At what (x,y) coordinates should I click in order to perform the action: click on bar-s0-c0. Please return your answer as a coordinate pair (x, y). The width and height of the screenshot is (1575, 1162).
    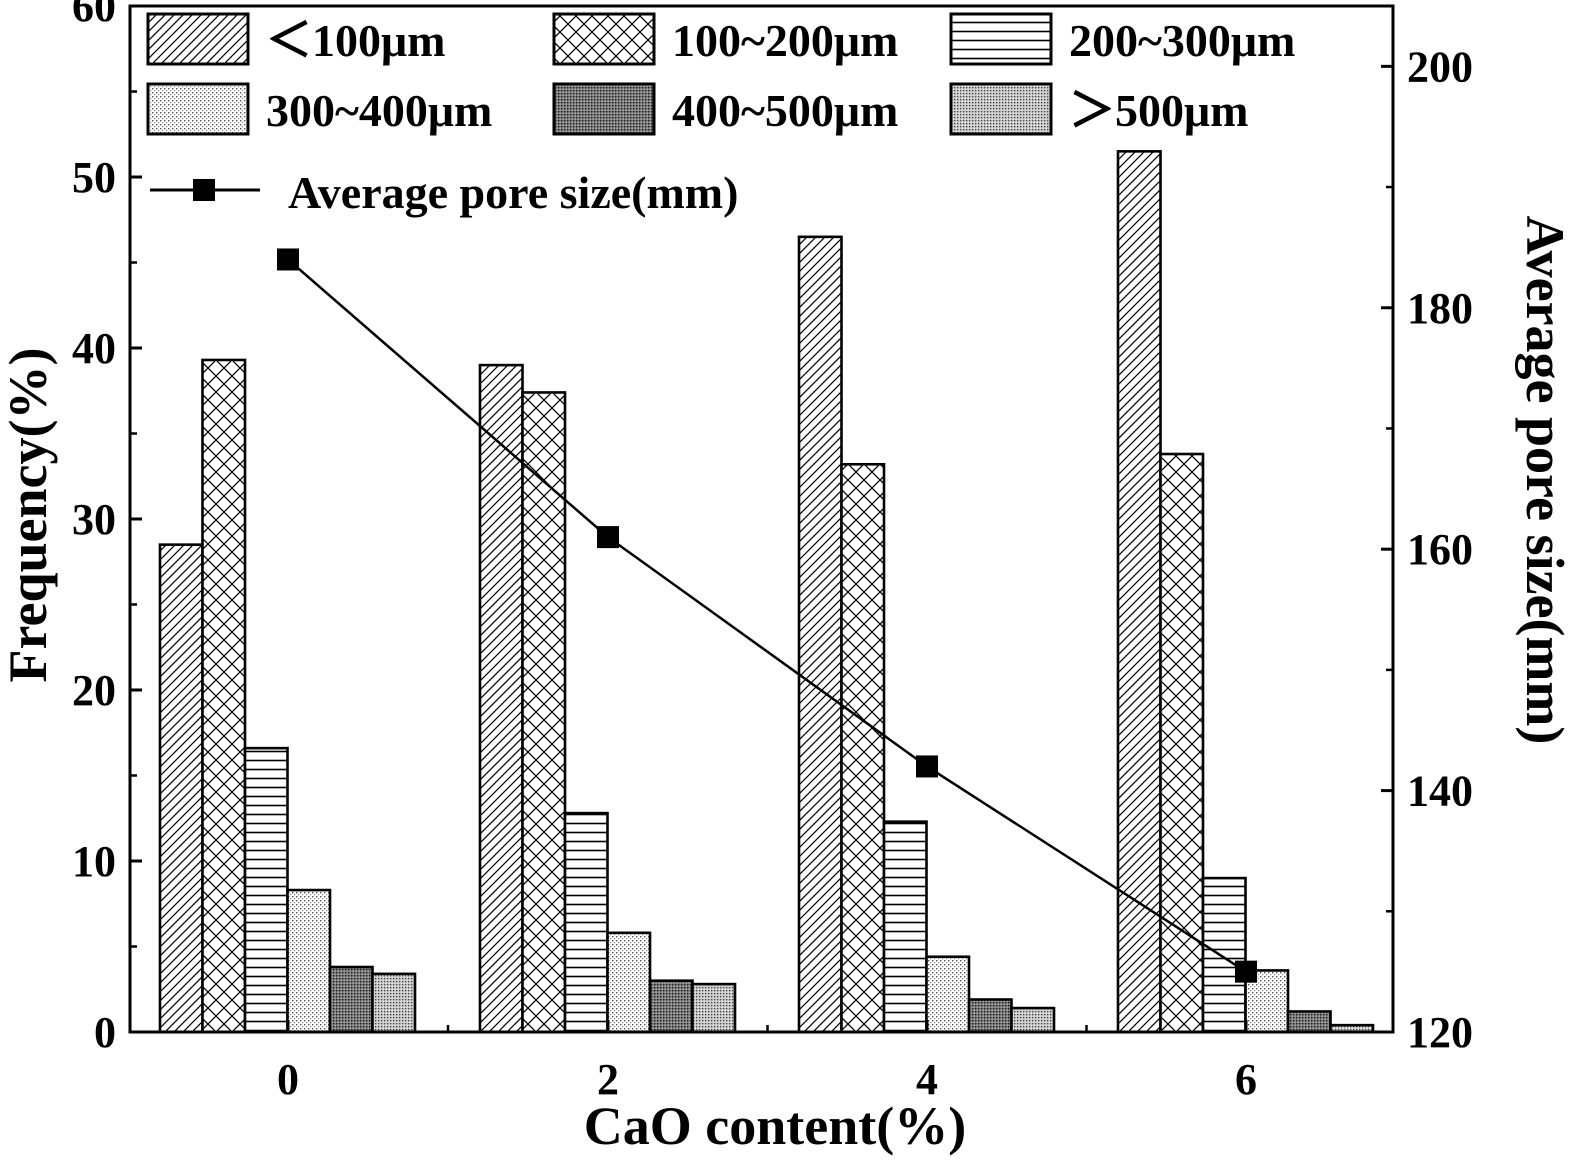
    Looking at the image, I should click on (181, 788).